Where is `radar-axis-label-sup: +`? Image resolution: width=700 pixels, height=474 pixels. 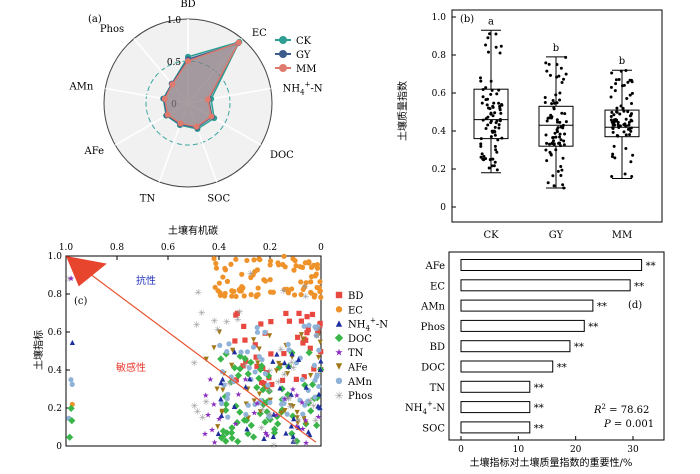 radar-axis-label-sup: + is located at coordinates (308, 84).